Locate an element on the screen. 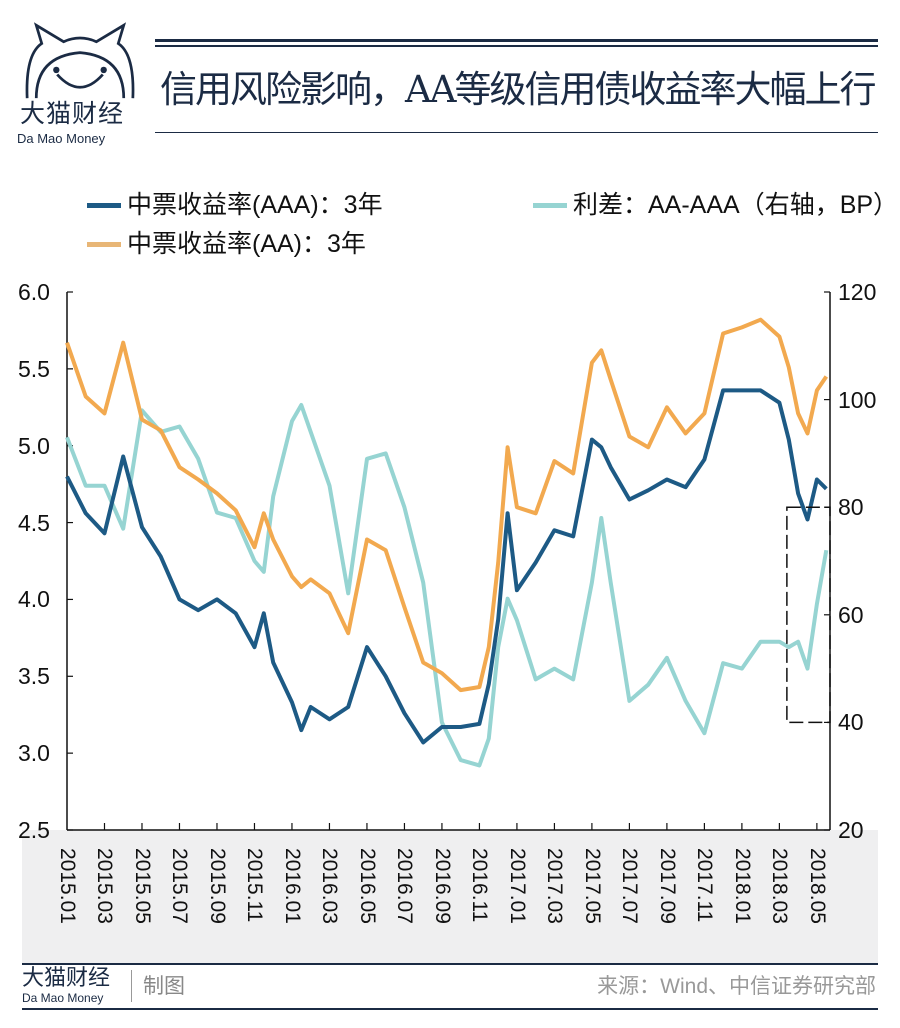 The width and height of the screenshot is (900, 1028). left-tick-label: 5.5 is located at coordinates (34, 368).